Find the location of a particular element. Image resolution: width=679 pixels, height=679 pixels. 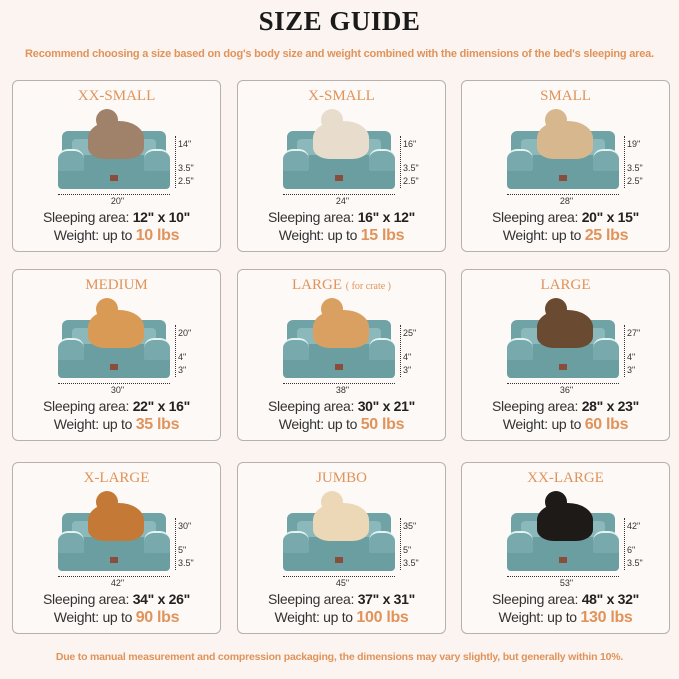

sleeping-area: Sleeping area: 34" x 26" is located at coordinates (116, 599).